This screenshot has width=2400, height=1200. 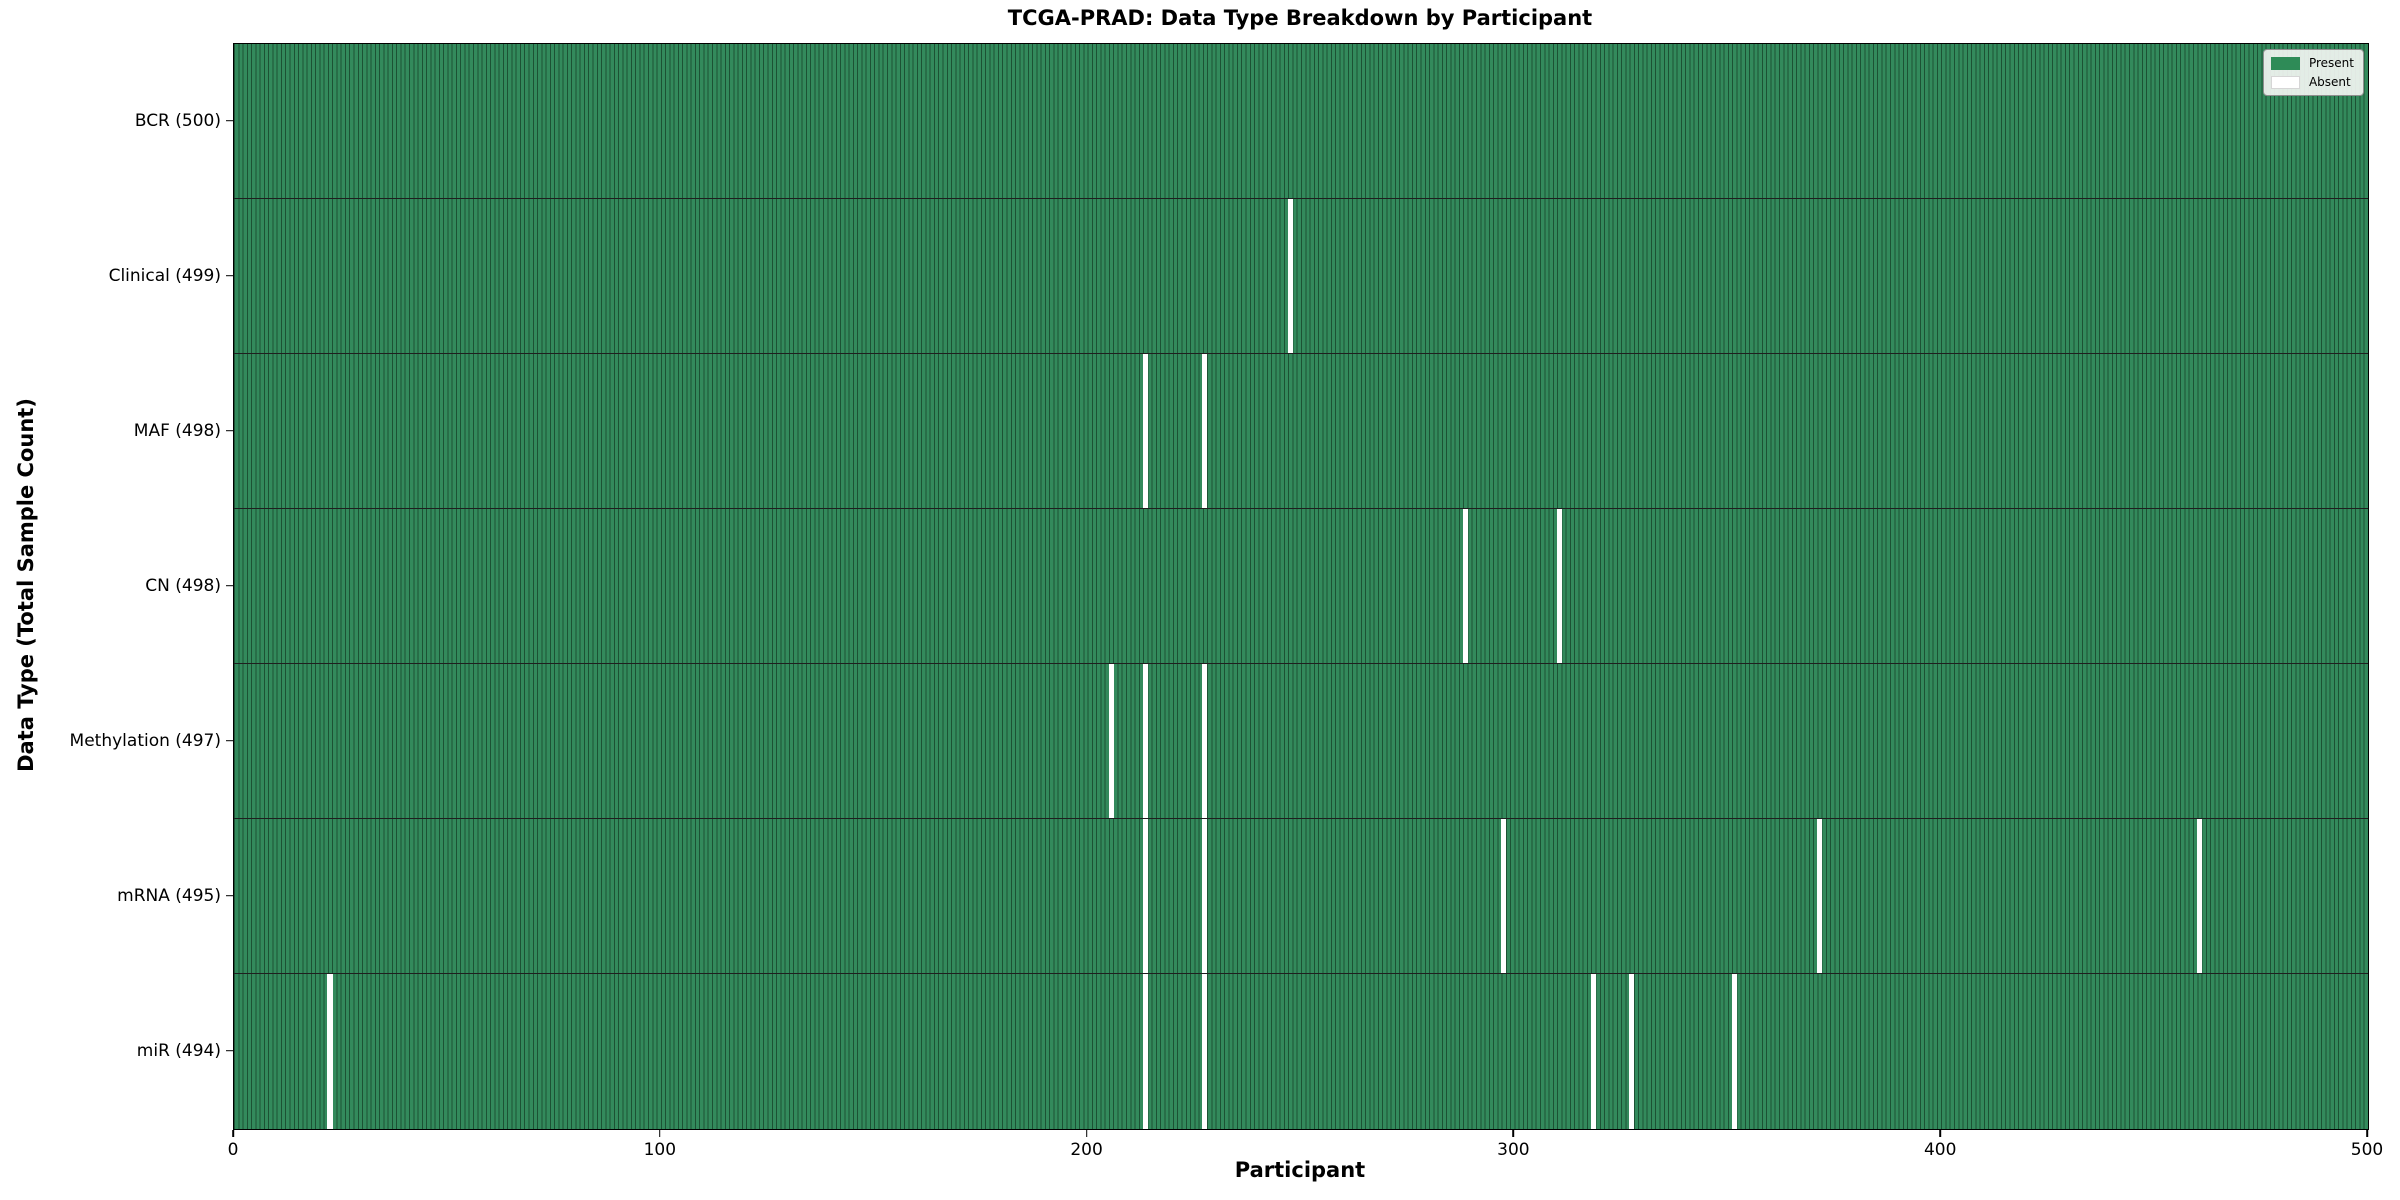 What do you see at coordinates (1301, 741) in the screenshot?
I see `heatmap-row-methylation` at bounding box center [1301, 741].